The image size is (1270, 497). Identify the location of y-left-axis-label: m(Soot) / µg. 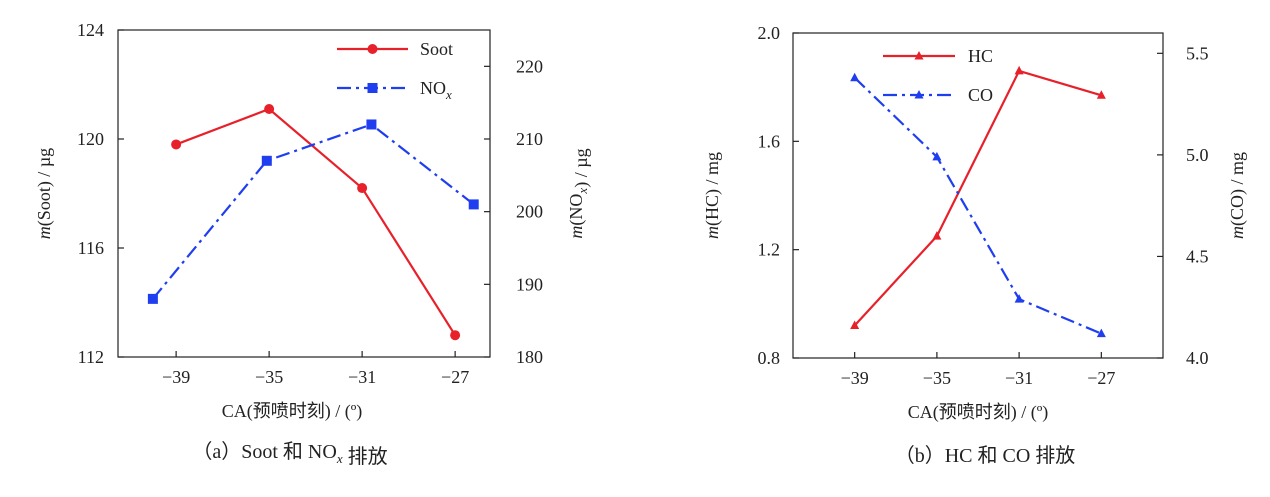
(44, 193).